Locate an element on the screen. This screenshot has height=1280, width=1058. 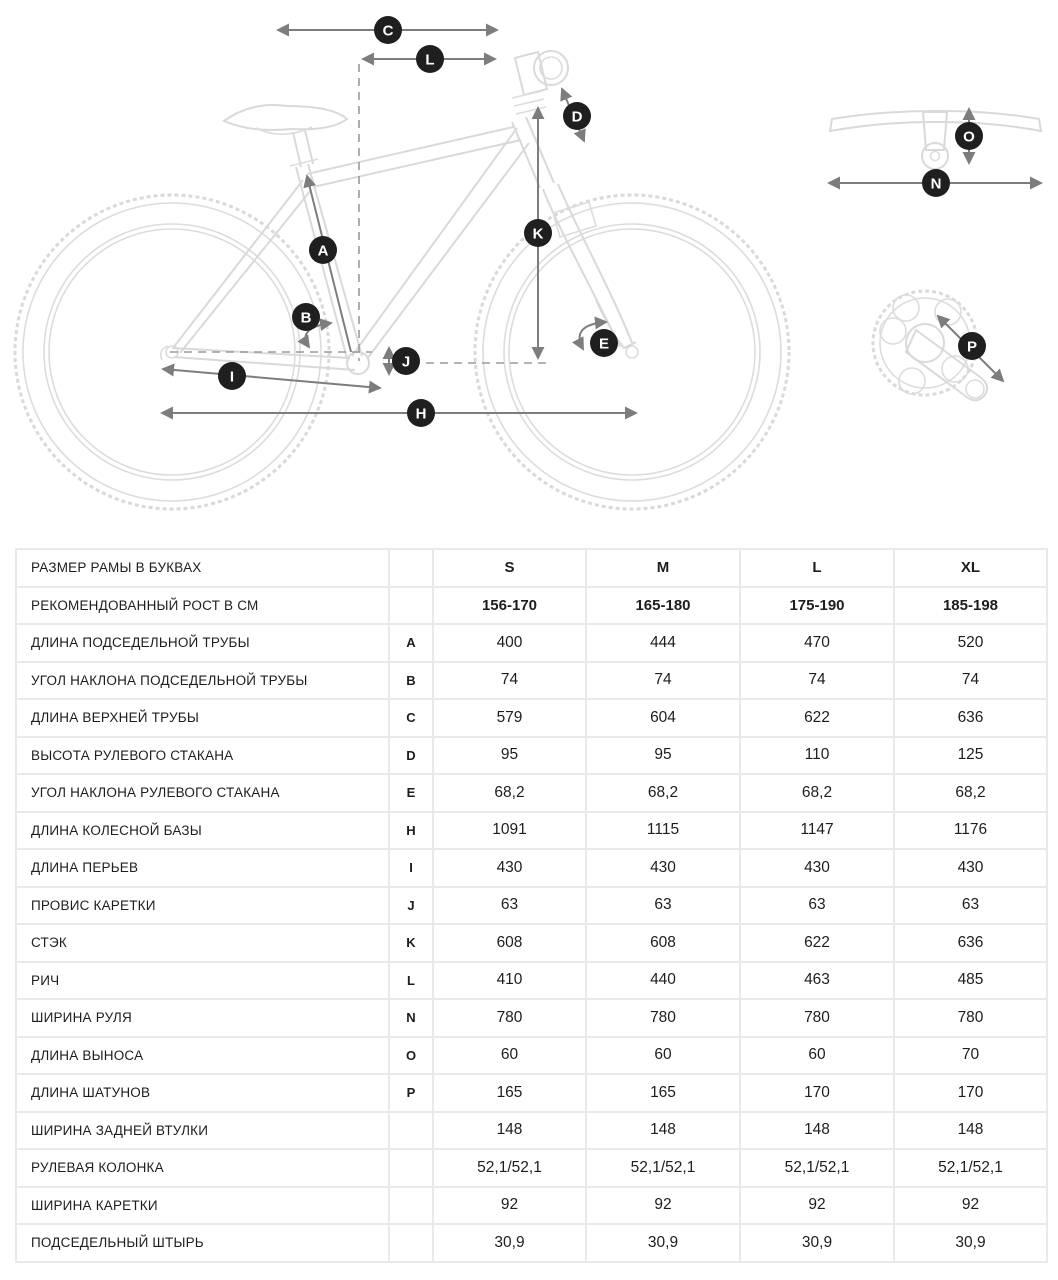
svg-text: D is located at coordinates (577, 117).